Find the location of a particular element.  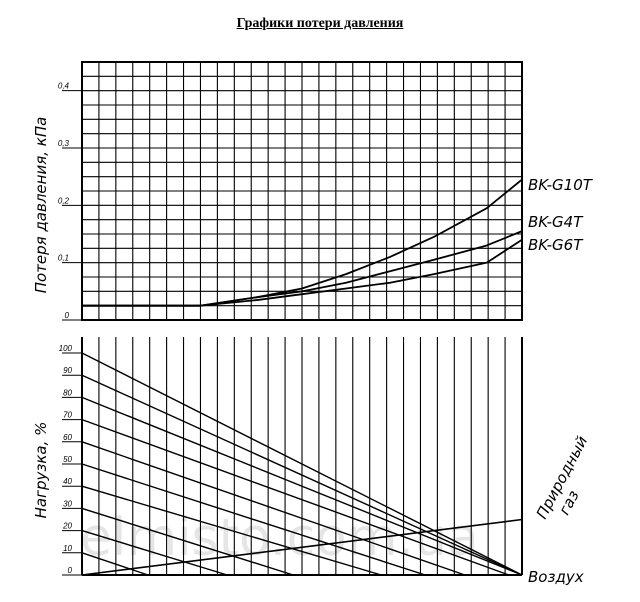

top-tick-label: 0,3 is located at coordinates (64, 143).